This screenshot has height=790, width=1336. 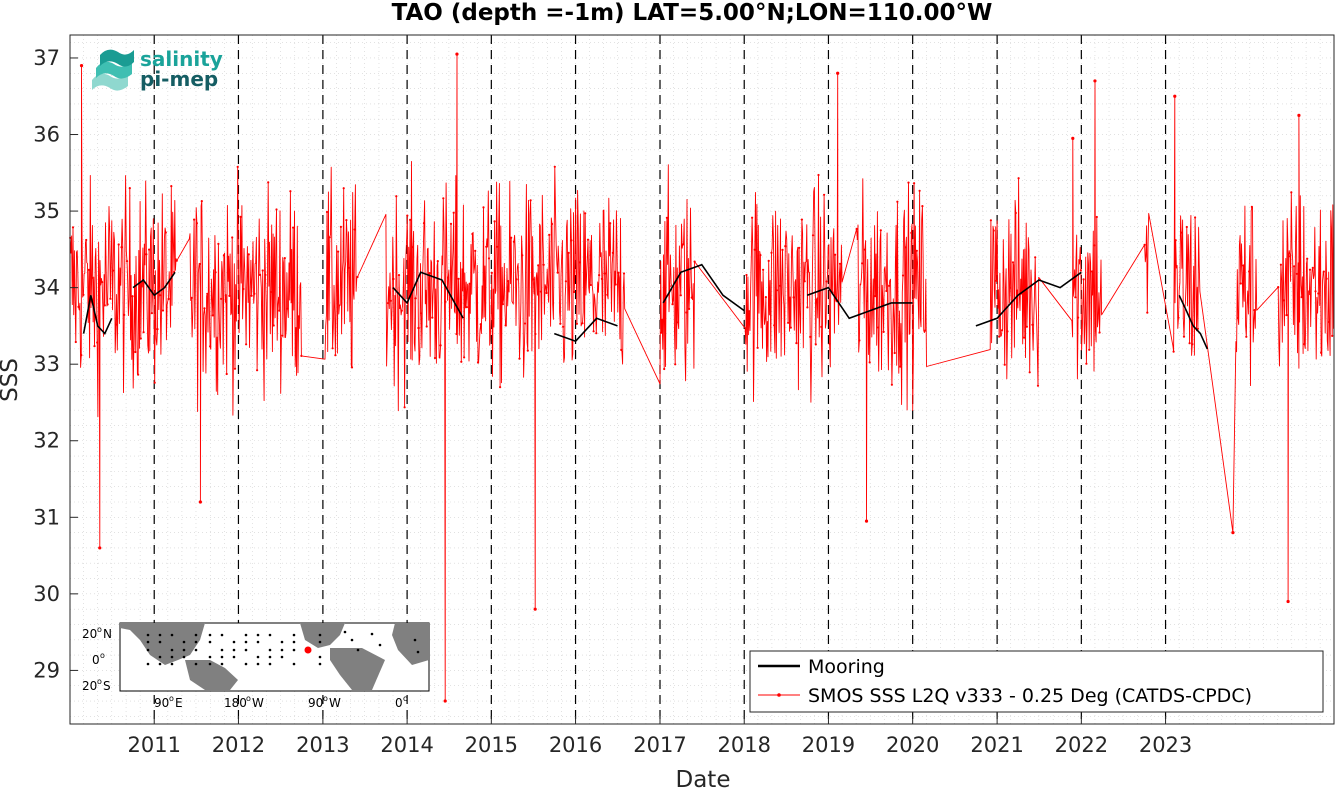 I want to click on inset-lat-20n-value: 20, so click(x=89, y=634).